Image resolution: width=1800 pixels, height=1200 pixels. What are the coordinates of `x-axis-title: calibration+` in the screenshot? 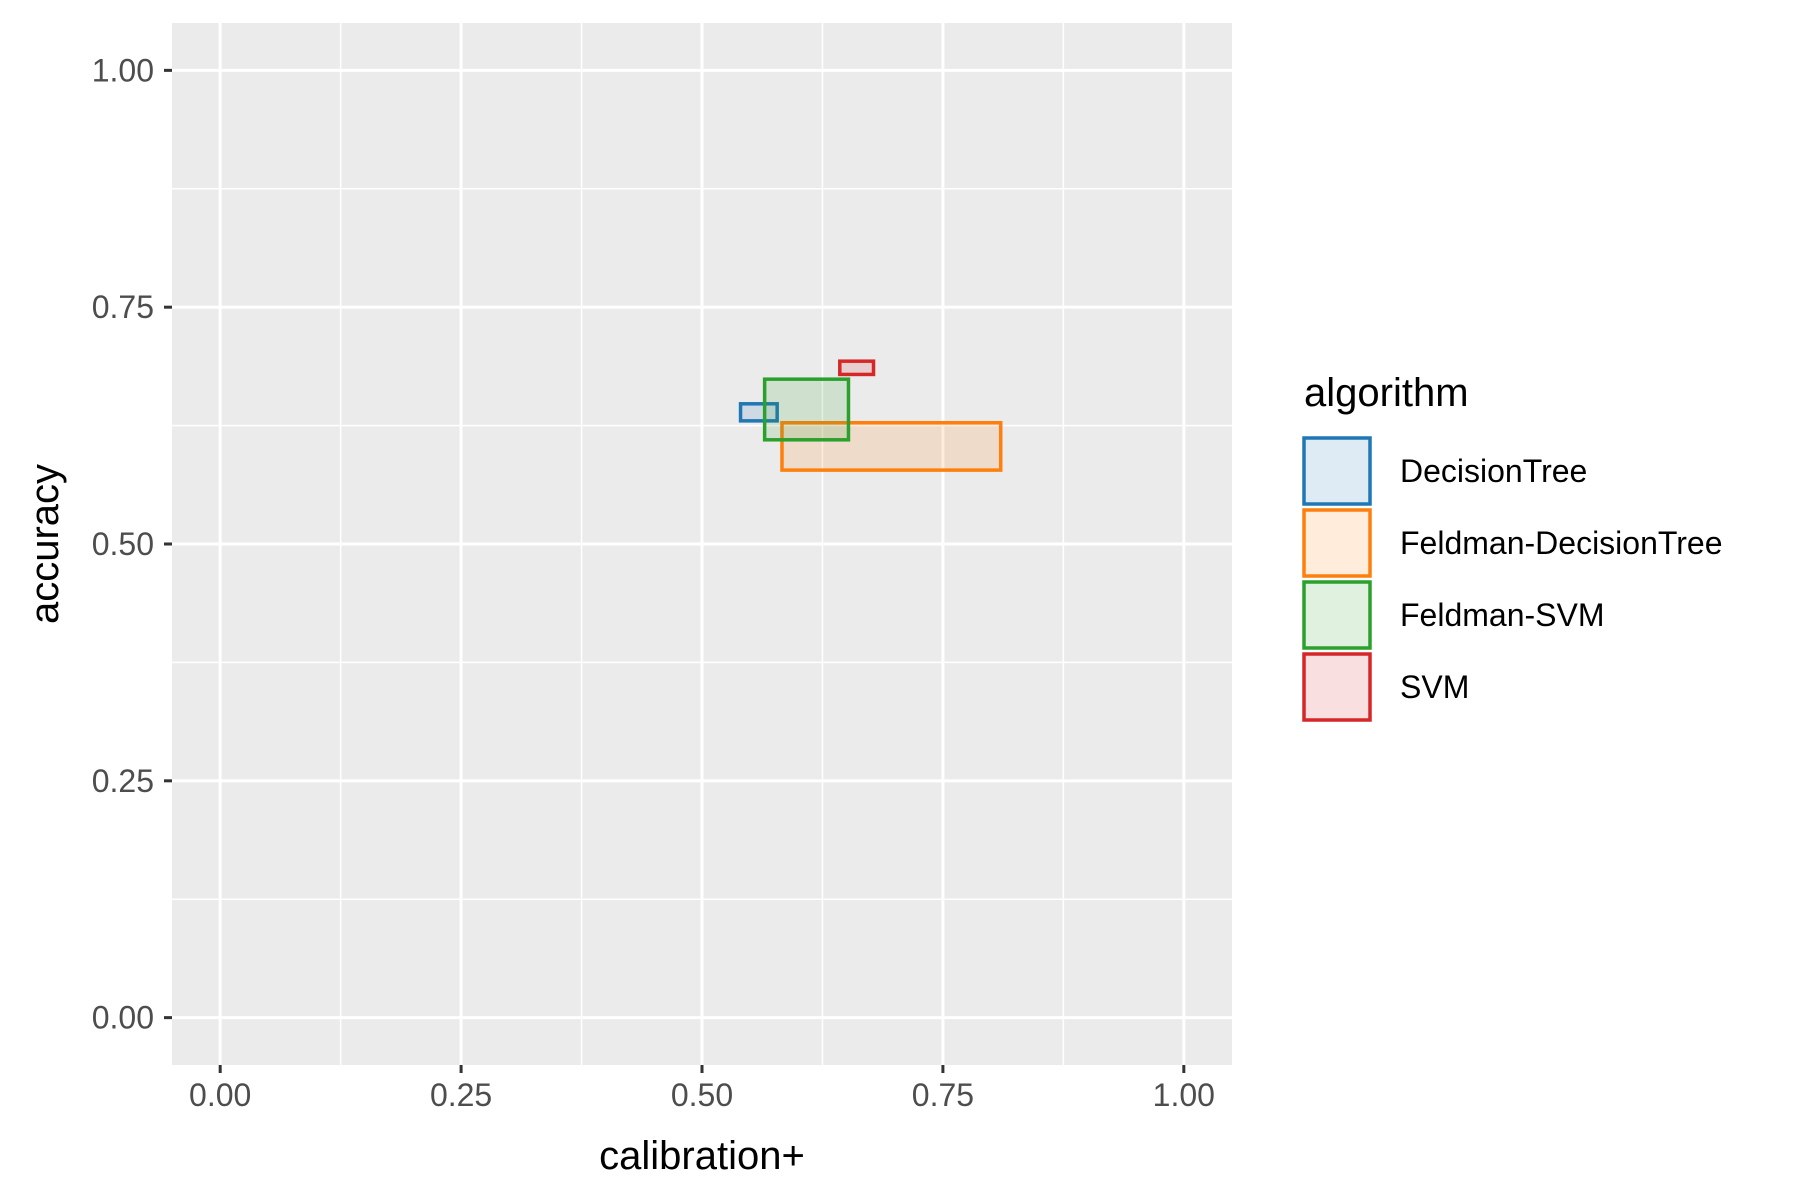 It's located at (702, 1156).